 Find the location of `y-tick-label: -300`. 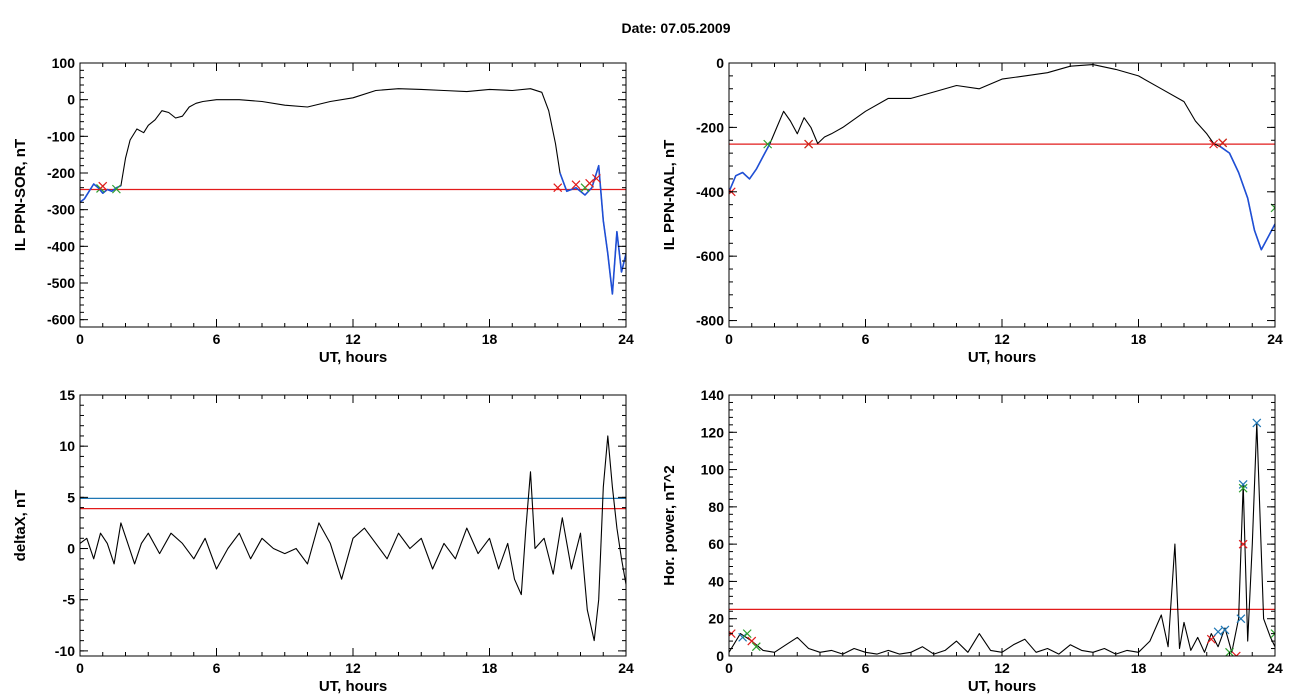

y-tick-label: -300 is located at coordinates (61, 210).